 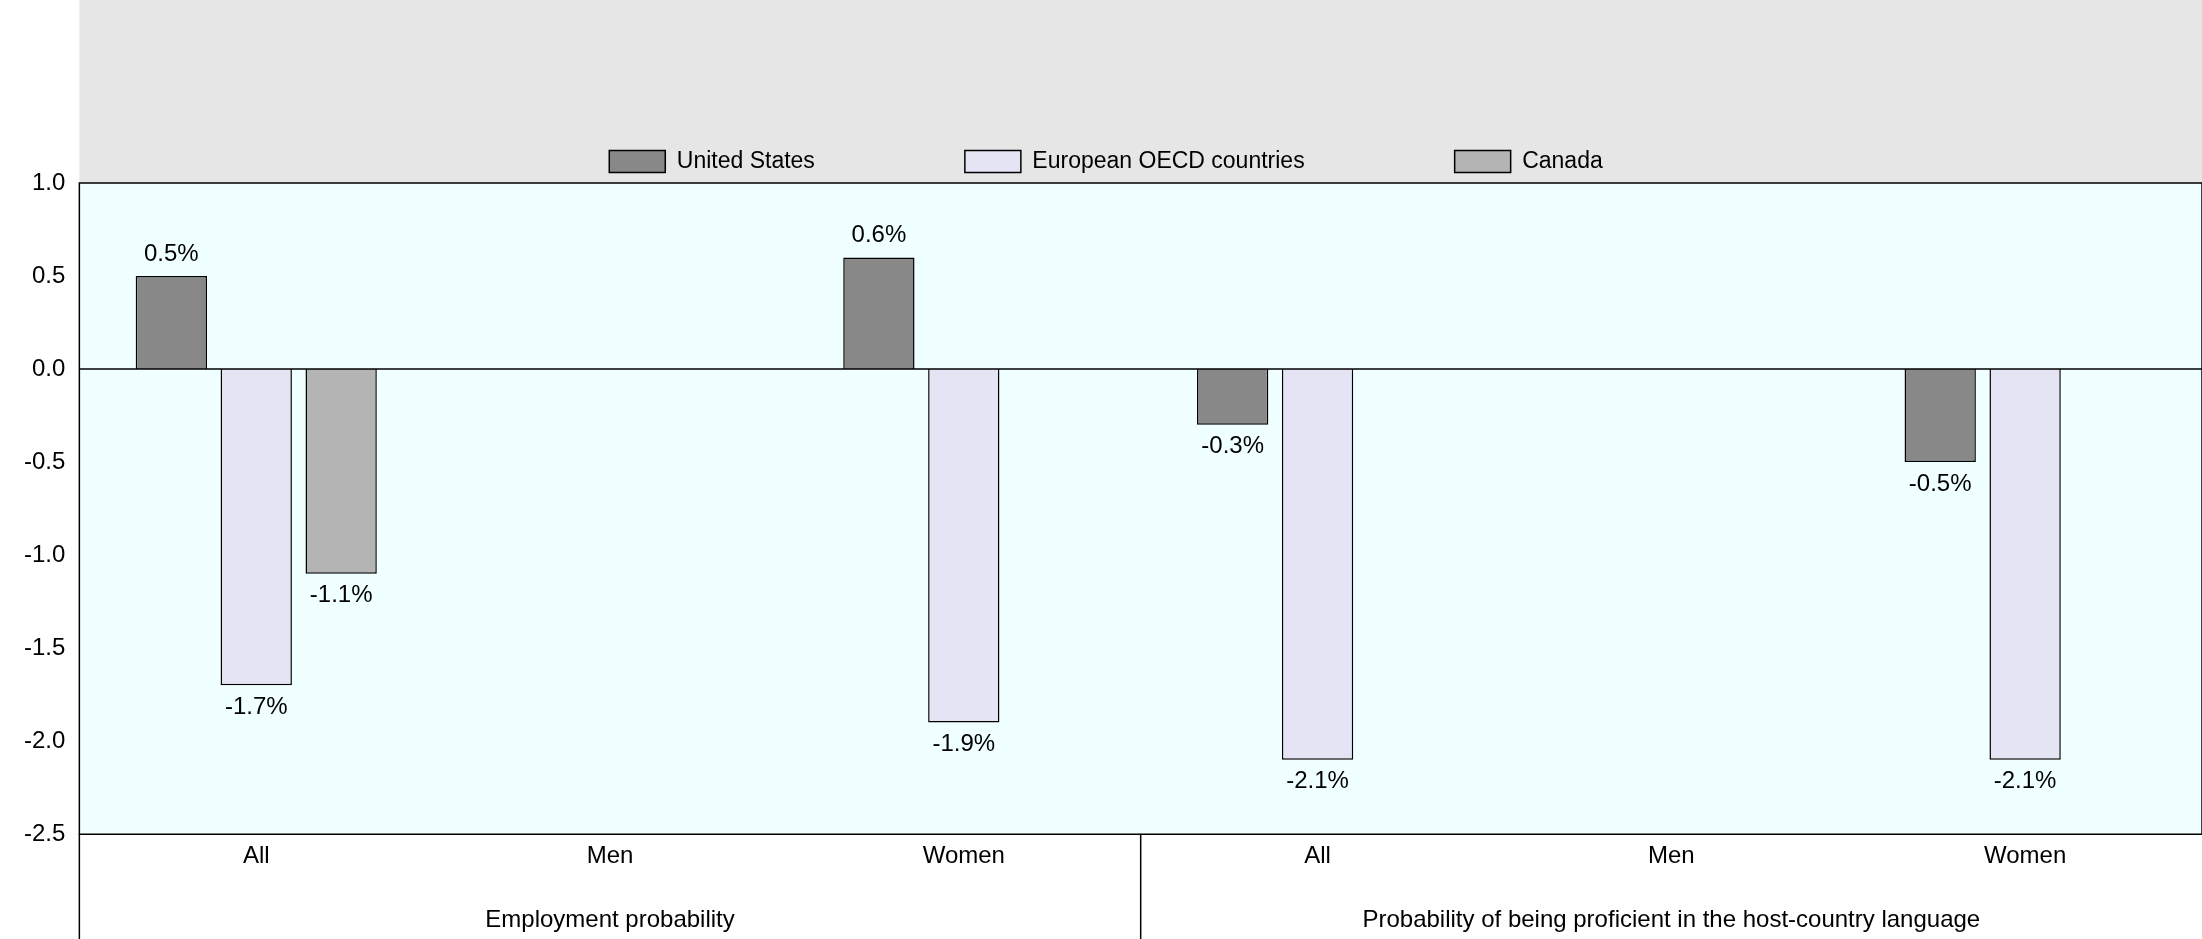 What do you see at coordinates (745, 159) in the screenshot?
I see `legend-label: United States` at bounding box center [745, 159].